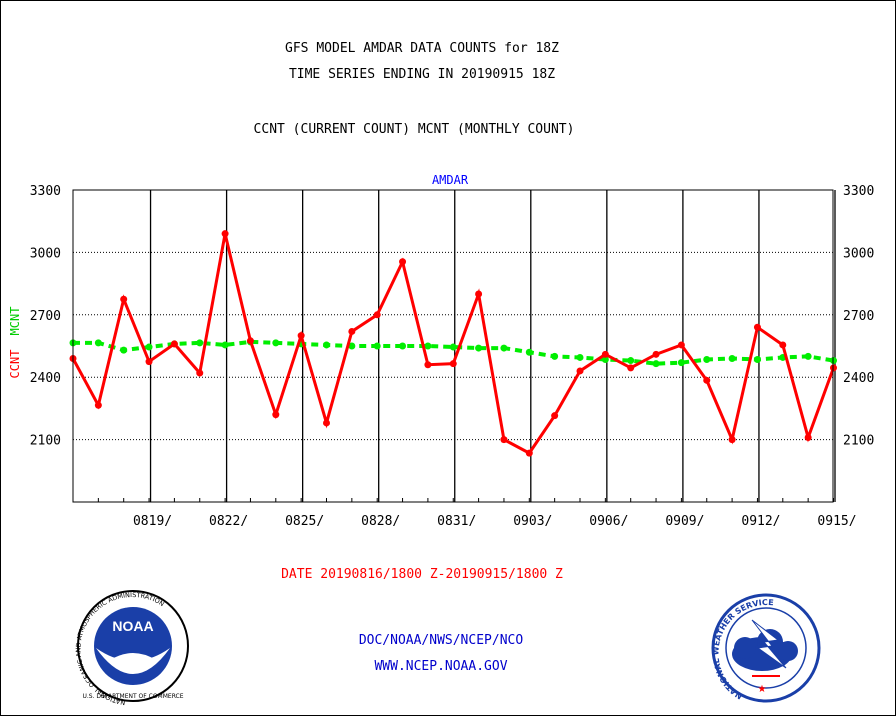  What do you see at coordinates (15, 321) in the screenshot?
I see `y-axis-label-mcnt: MCNT` at bounding box center [15, 321].